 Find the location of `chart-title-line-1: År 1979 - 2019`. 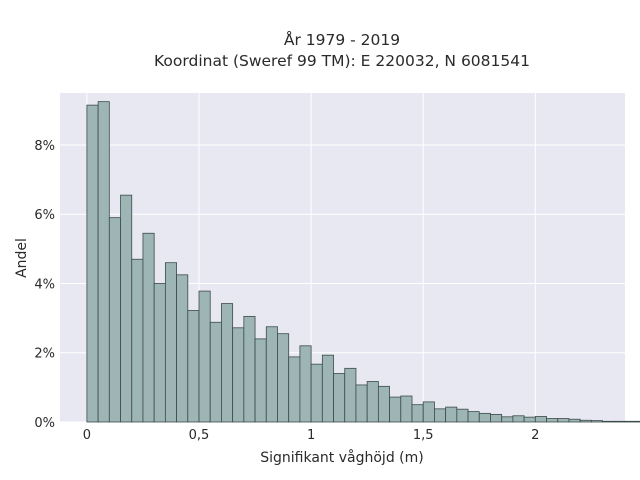

chart-title-line-1: År 1979 - 2019 is located at coordinates (342, 39).